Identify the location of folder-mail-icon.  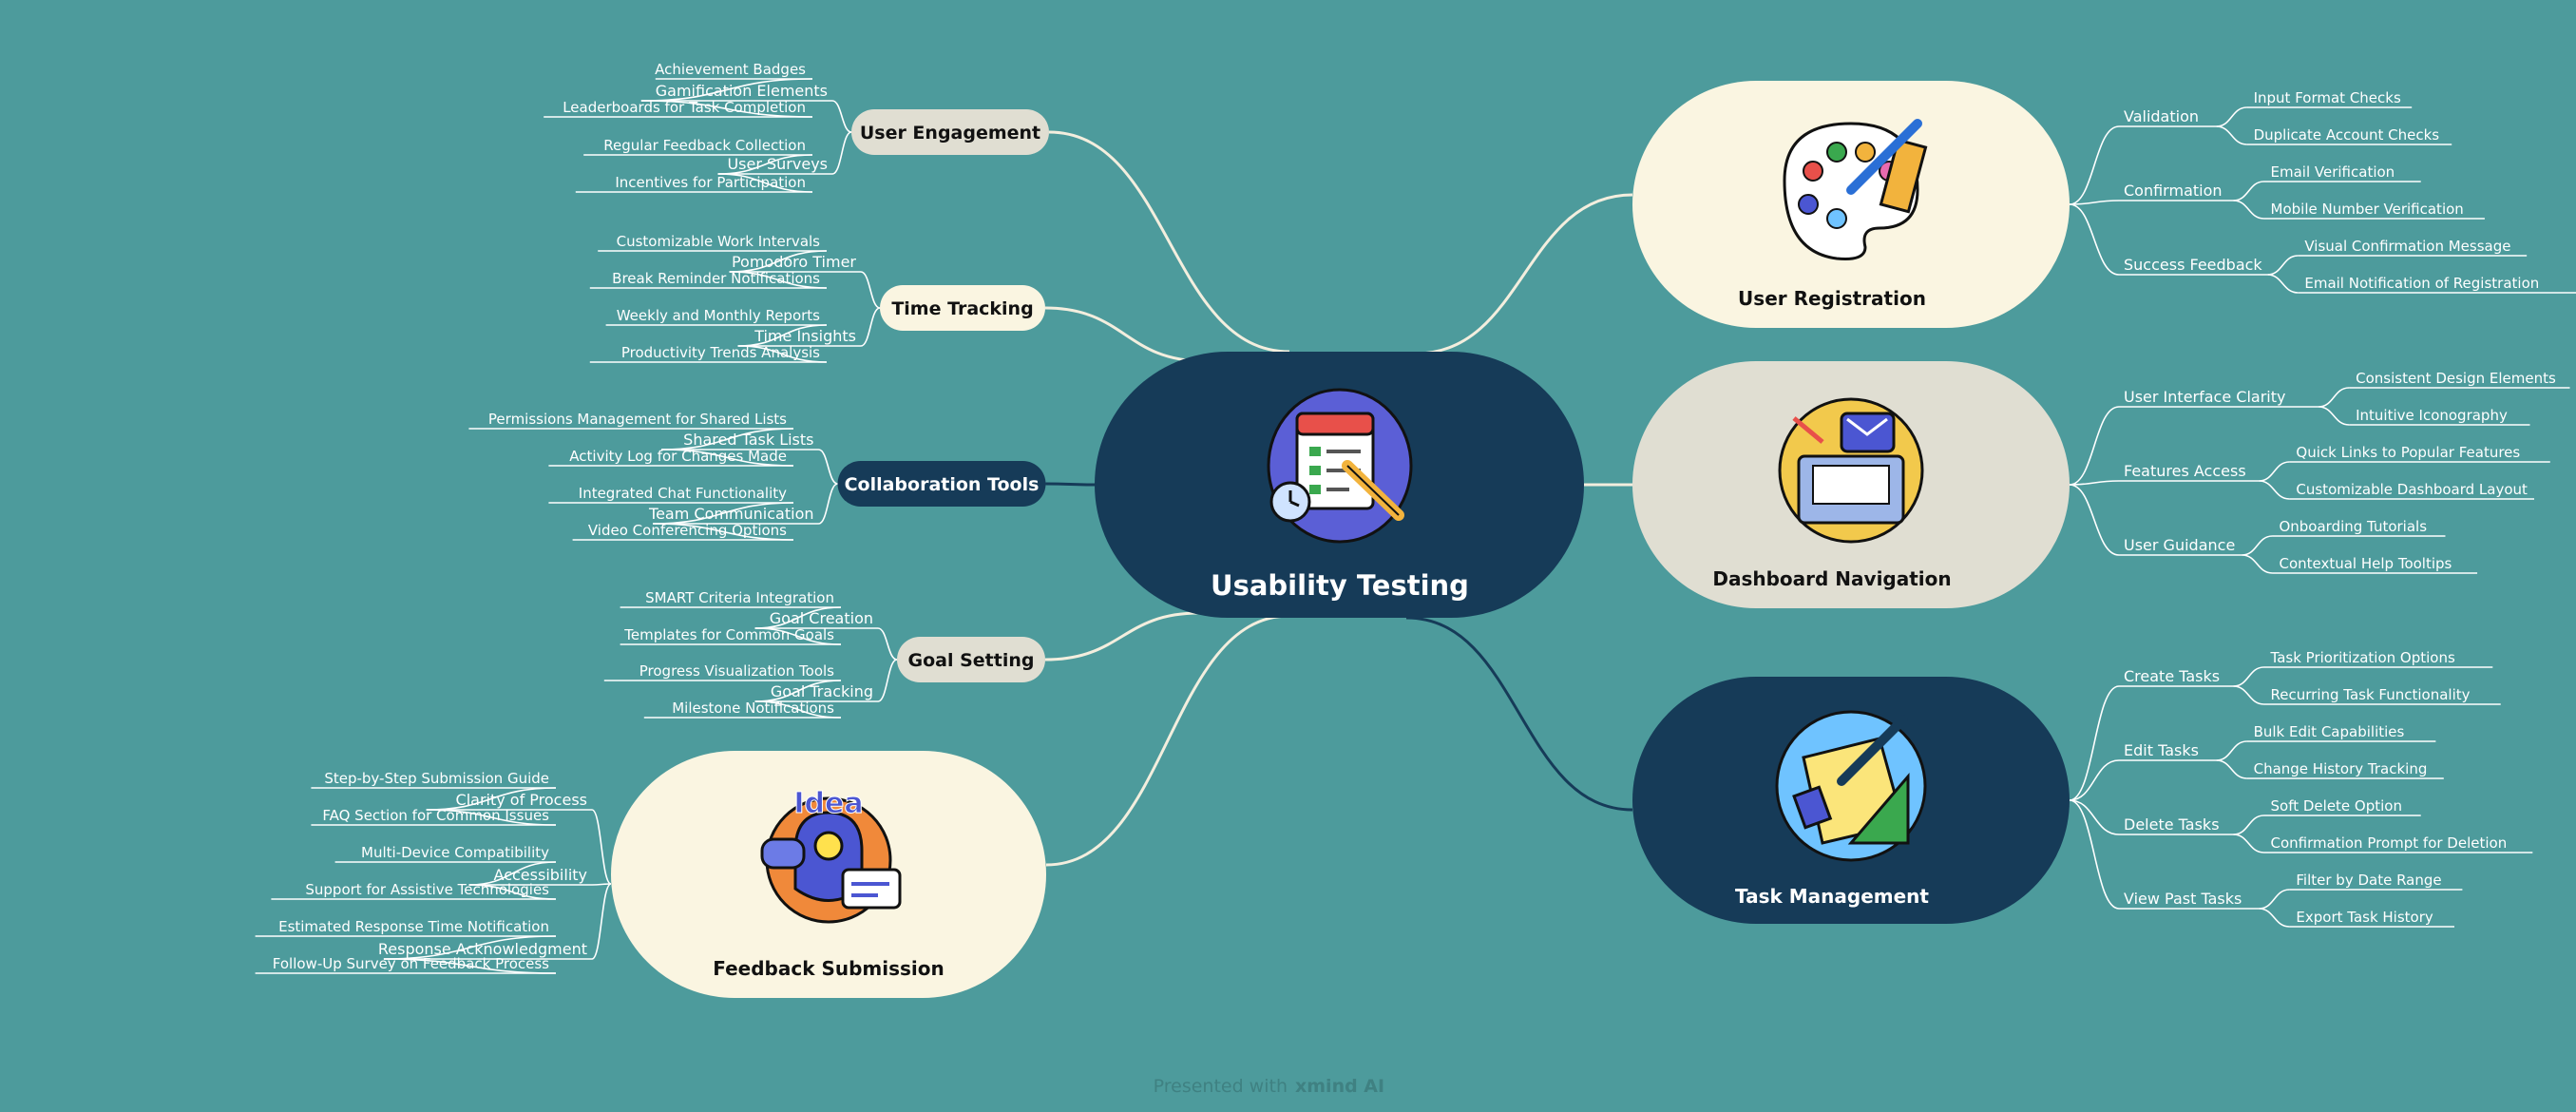
(1851, 470).